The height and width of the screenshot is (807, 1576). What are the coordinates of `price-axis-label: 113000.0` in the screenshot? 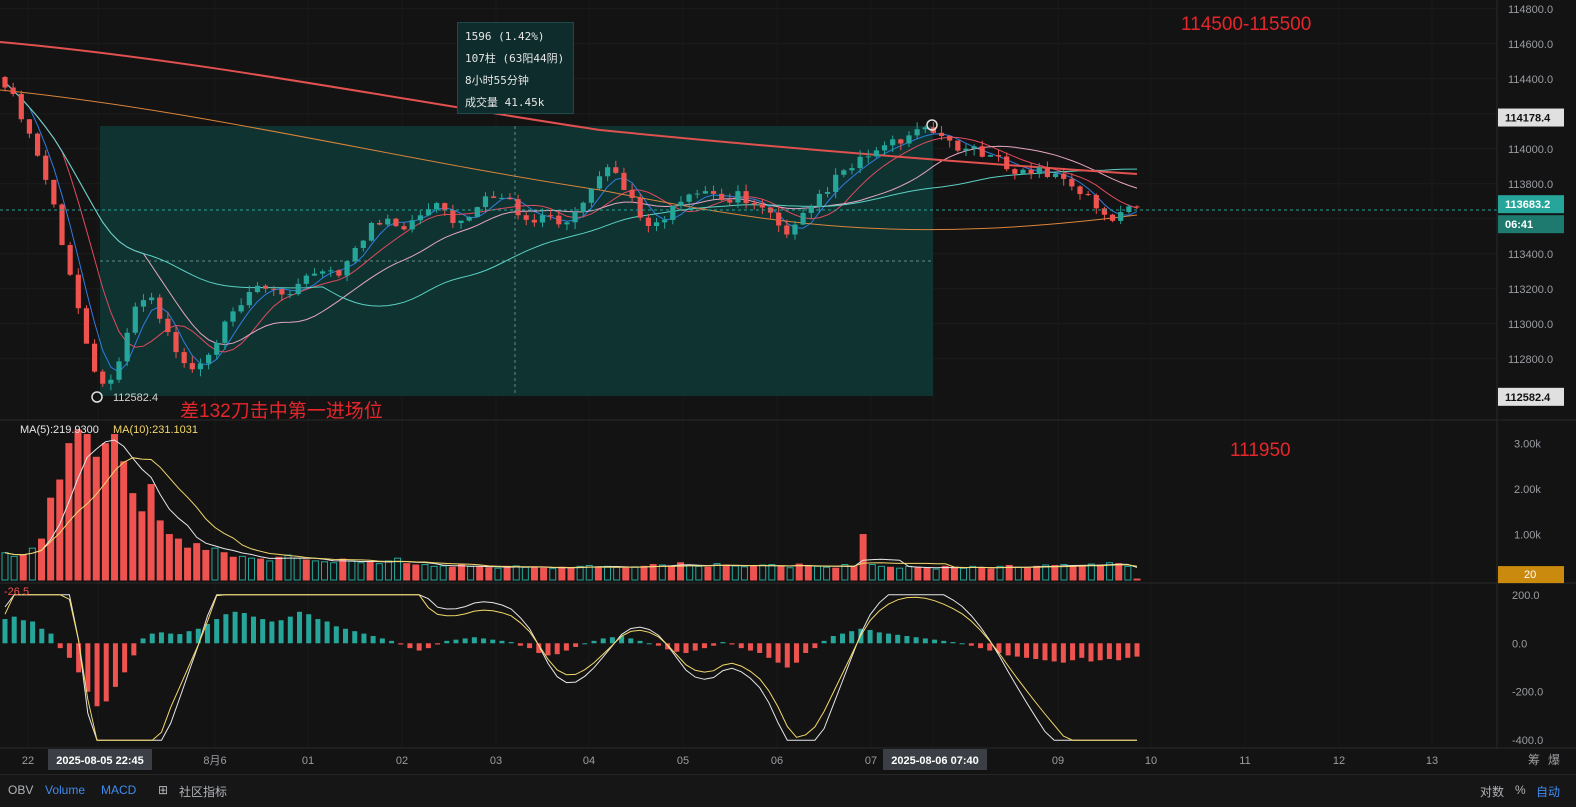 It's located at (1530, 325).